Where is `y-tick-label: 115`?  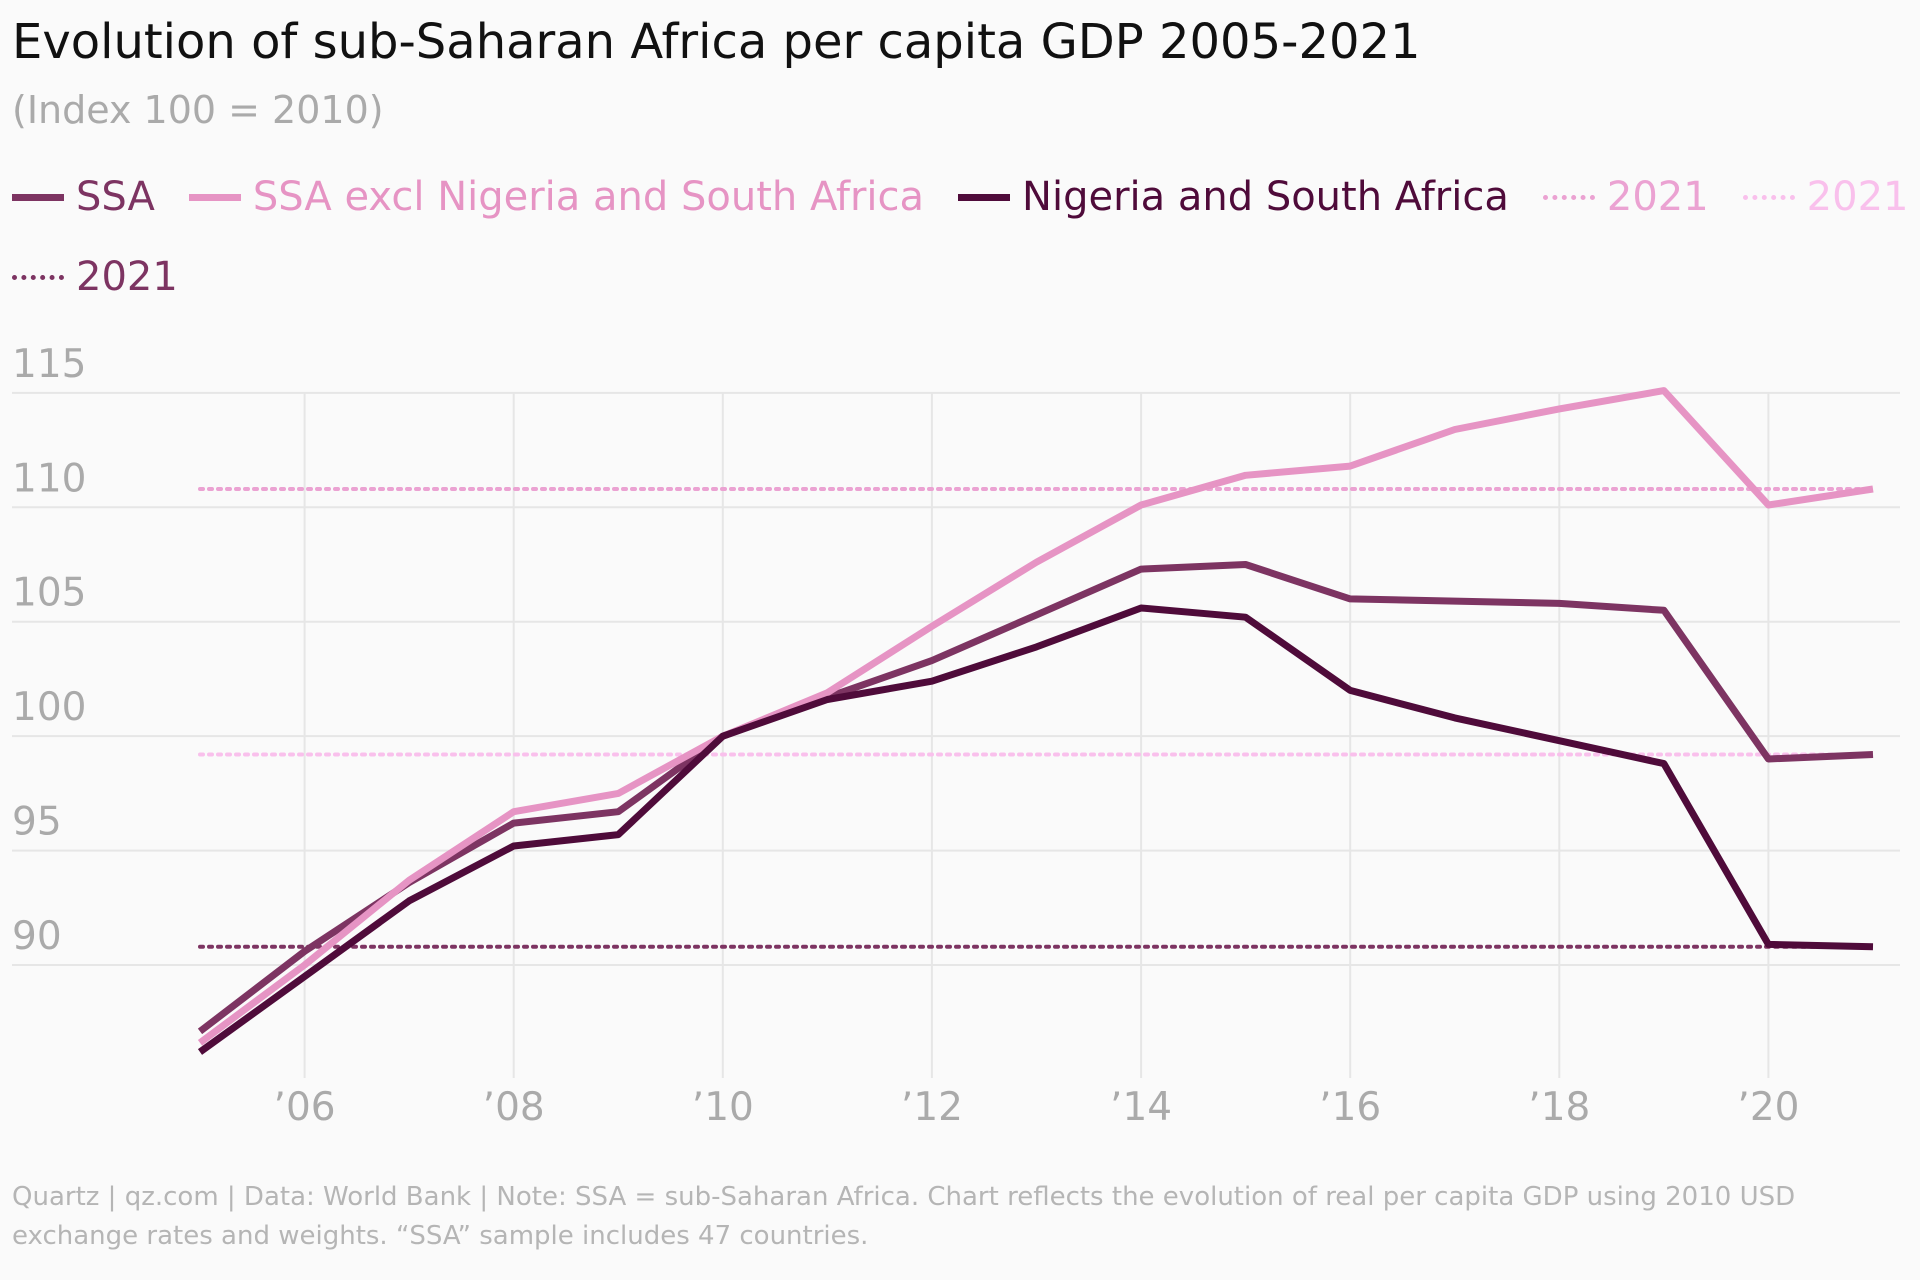 y-tick-label: 115 is located at coordinates (49, 364).